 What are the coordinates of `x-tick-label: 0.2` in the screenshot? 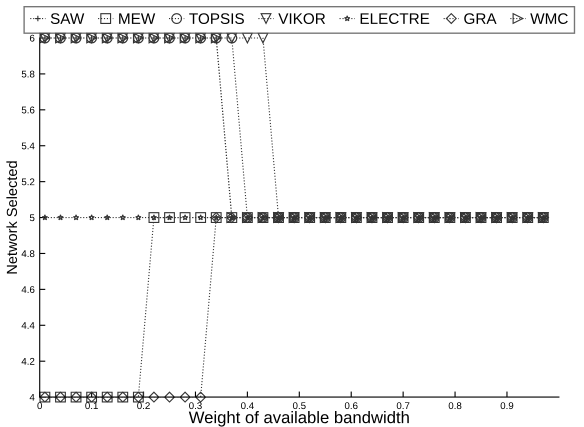 It's located at (143, 406).